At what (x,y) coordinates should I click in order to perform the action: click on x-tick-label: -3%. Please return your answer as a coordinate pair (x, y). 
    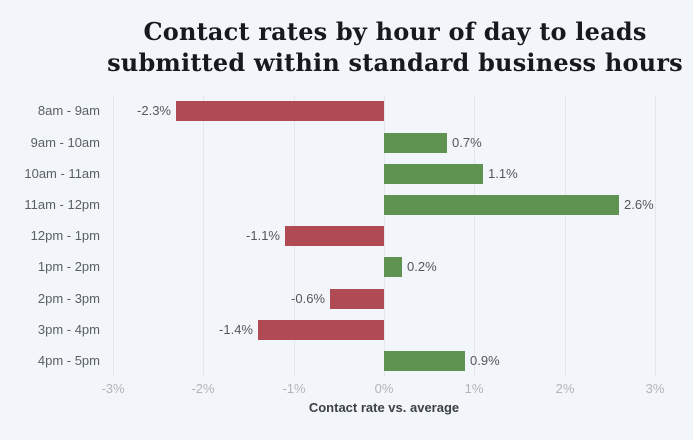
    Looking at the image, I should click on (113, 388).